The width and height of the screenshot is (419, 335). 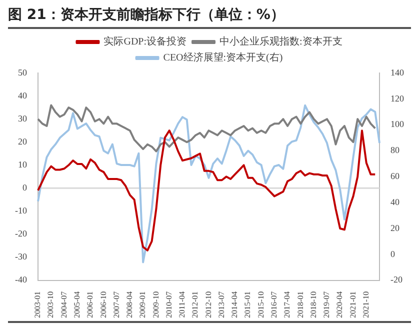 I want to click on x-tick-label: 2021-01, so click(x=353, y=304).